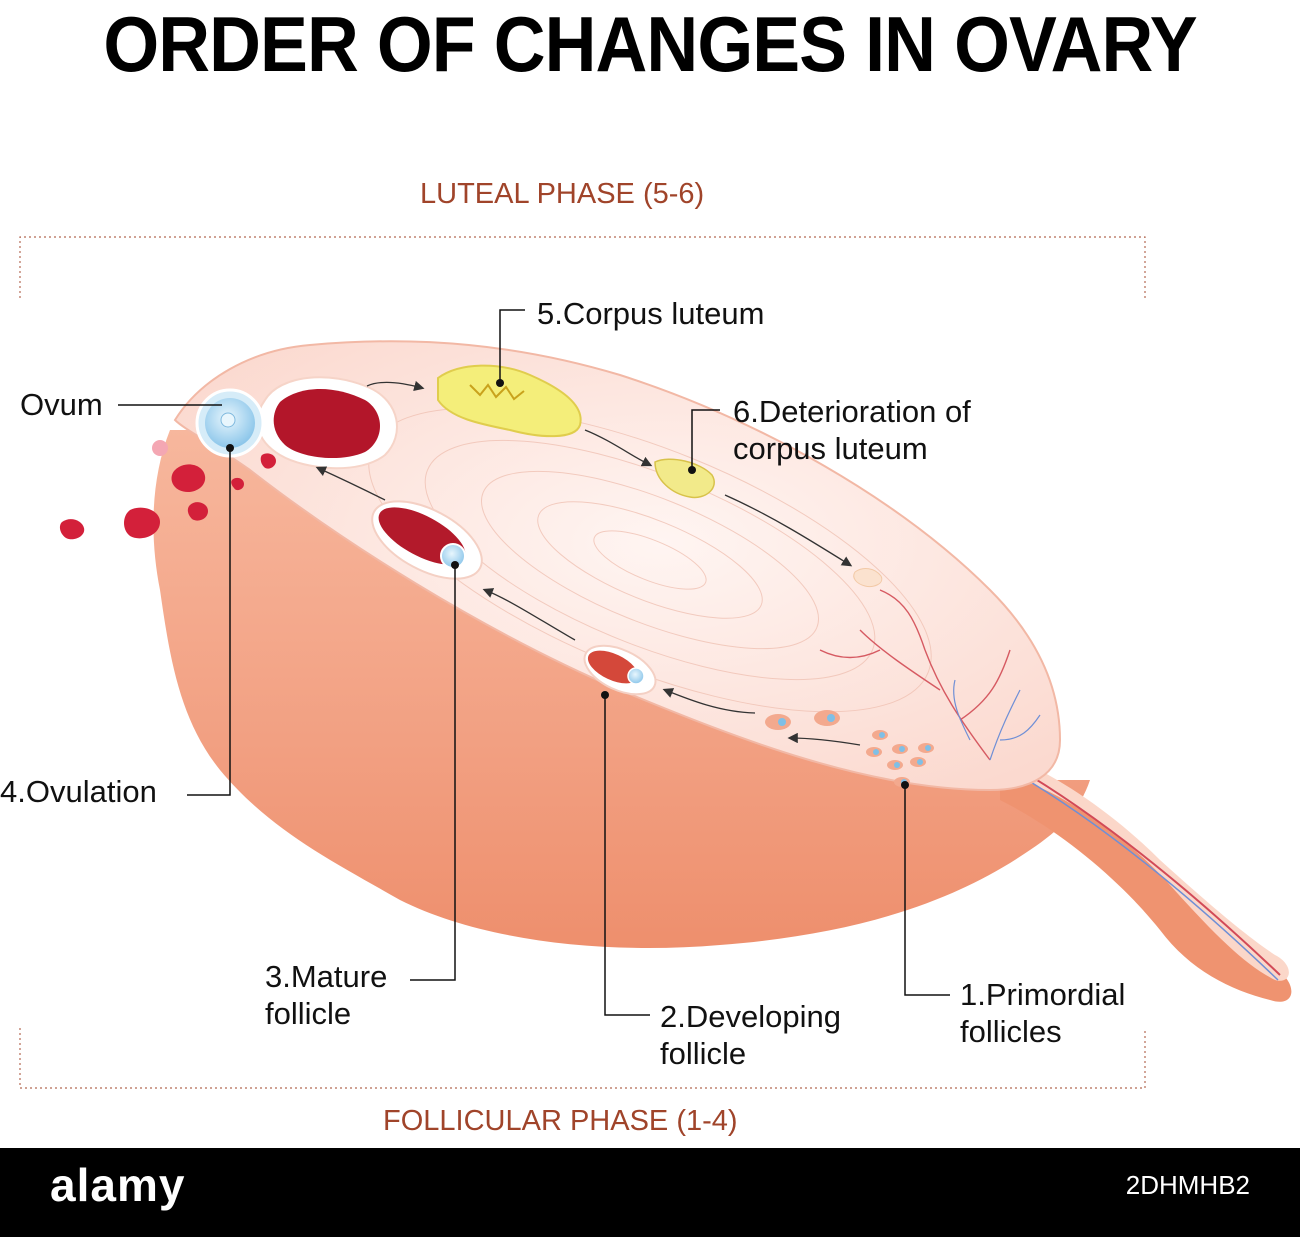 The height and width of the screenshot is (1237, 1300). Describe the element at coordinates (582, 267) in the screenshot. I see `luteal-bracket` at that location.